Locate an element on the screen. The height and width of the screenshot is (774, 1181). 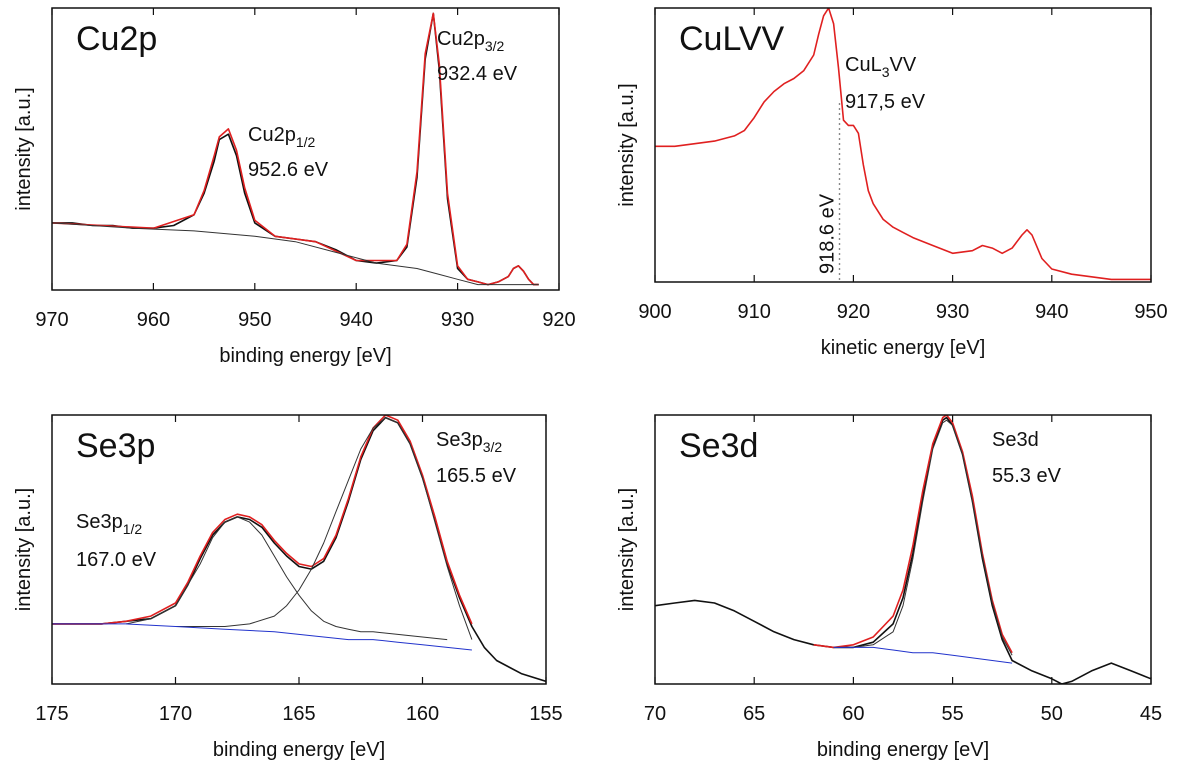
x-tick-label: 175 is located at coordinates (51, 714).